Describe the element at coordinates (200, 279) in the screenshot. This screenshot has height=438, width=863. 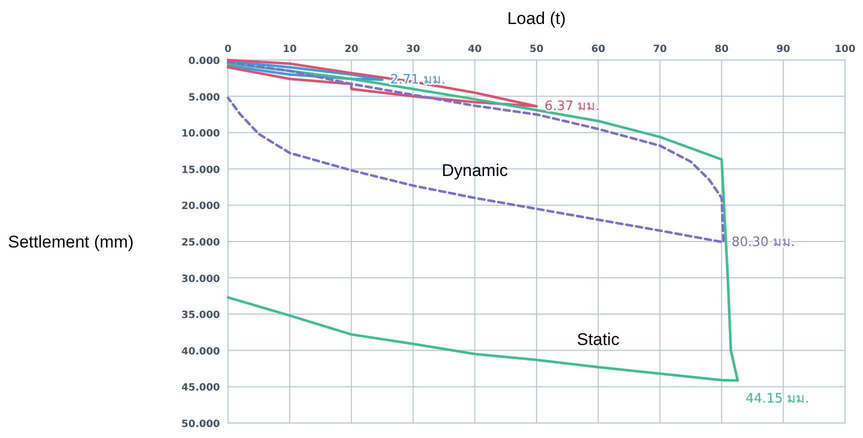
I see `y-tick-label: 30.000` at that location.